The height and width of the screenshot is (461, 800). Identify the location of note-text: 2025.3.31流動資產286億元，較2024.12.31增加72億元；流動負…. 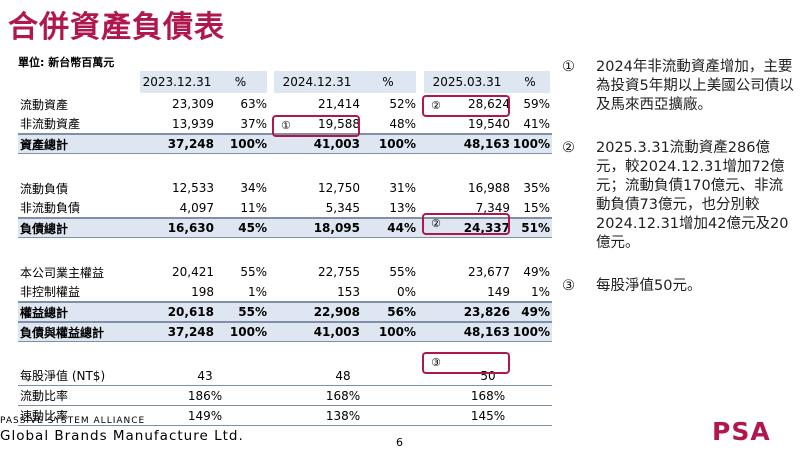
(692, 195).